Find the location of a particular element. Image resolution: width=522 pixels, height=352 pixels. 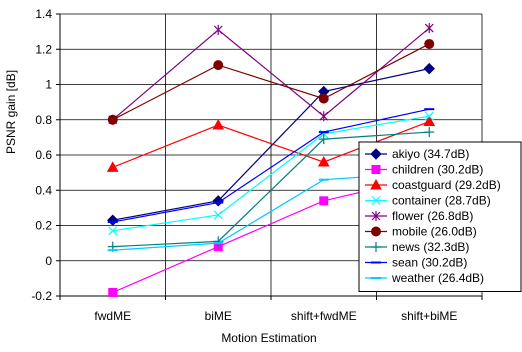

y-tick-label: 0.2 is located at coordinates (43, 226).